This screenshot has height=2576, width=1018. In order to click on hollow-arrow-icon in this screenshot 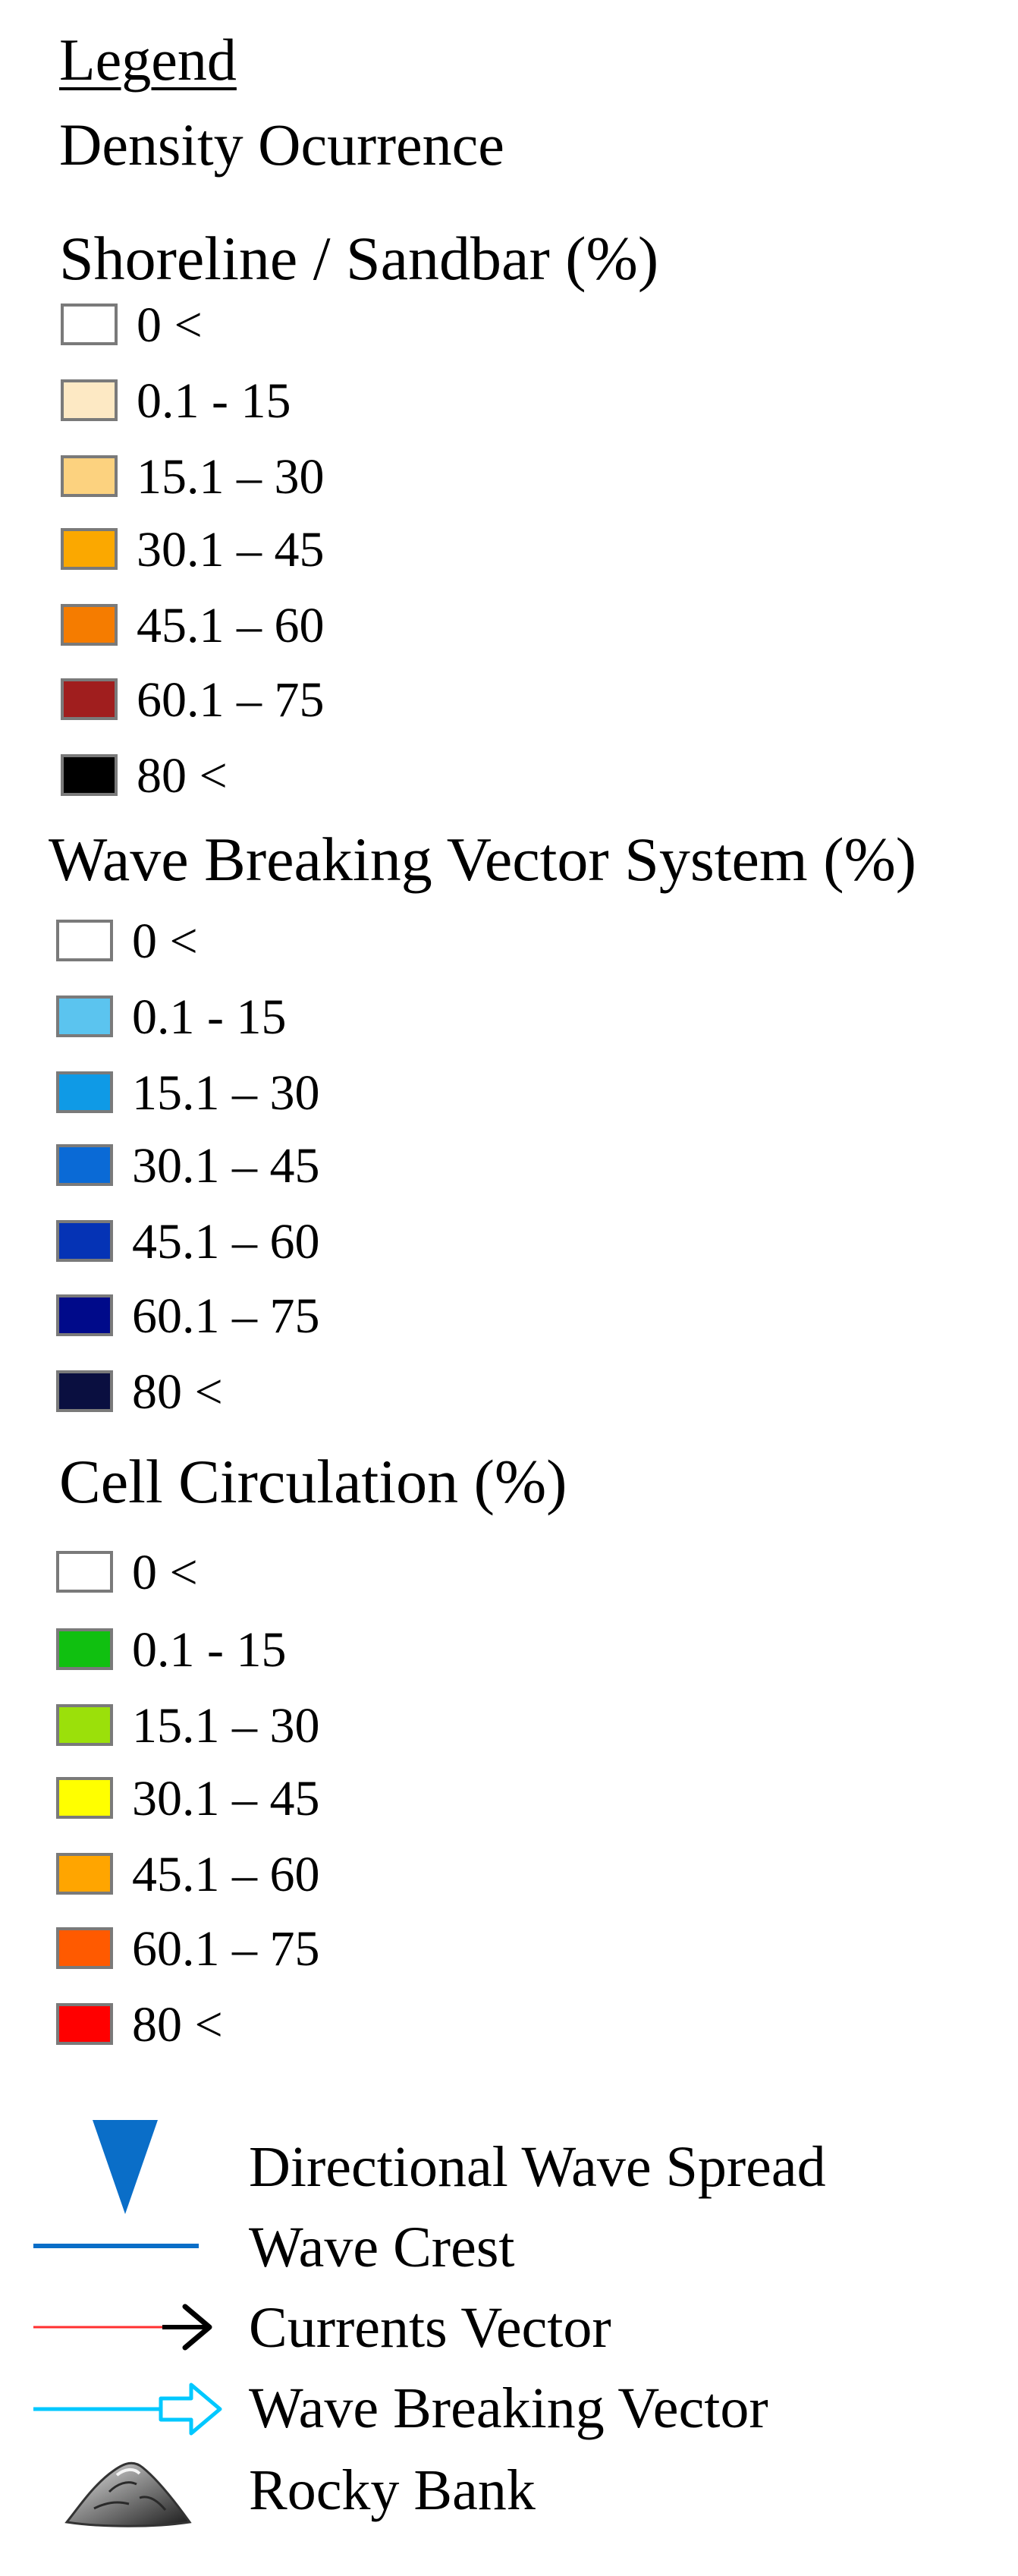, I will do `click(127, 2409)`.